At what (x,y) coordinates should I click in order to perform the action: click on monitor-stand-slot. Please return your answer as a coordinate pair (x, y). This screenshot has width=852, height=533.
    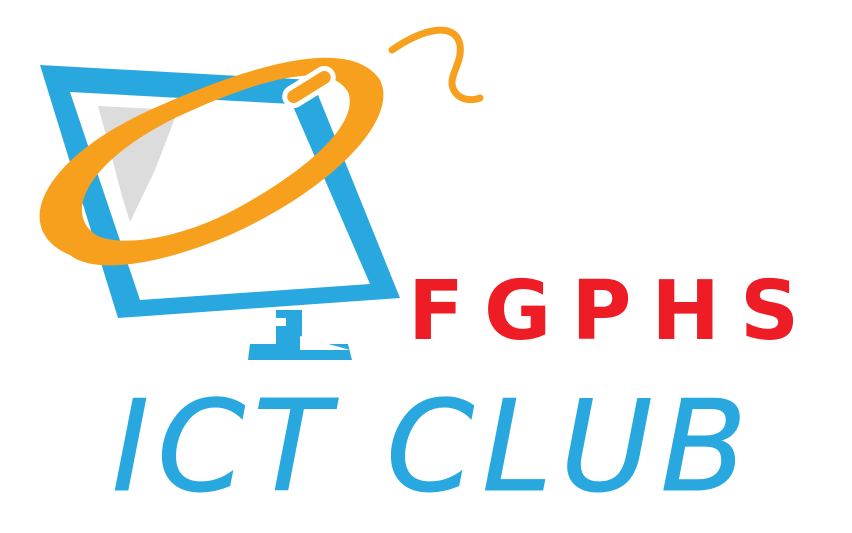
    Looking at the image, I should click on (277, 322).